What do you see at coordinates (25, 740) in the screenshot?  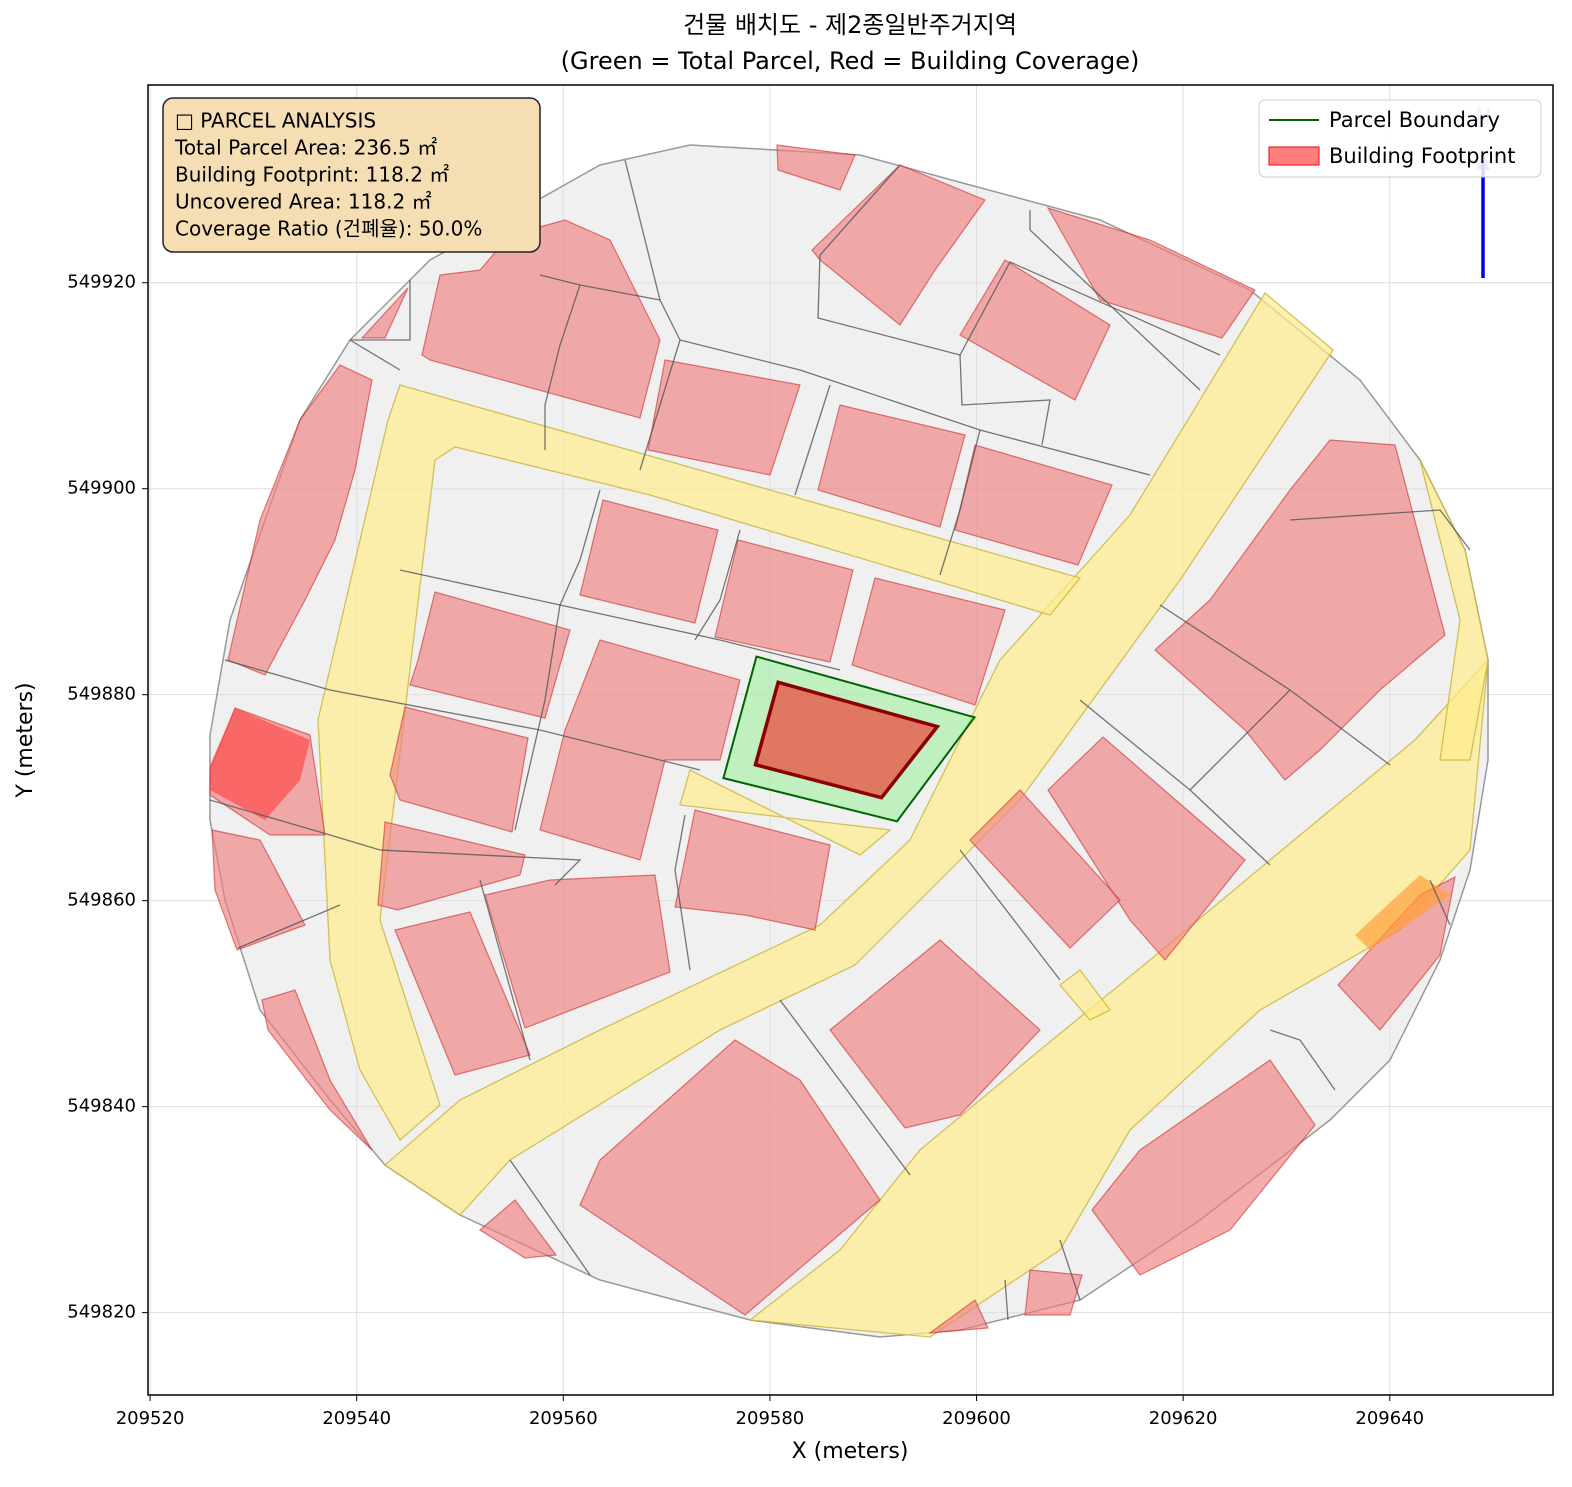 I see `y-axis-label: Y (meters)` at bounding box center [25, 740].